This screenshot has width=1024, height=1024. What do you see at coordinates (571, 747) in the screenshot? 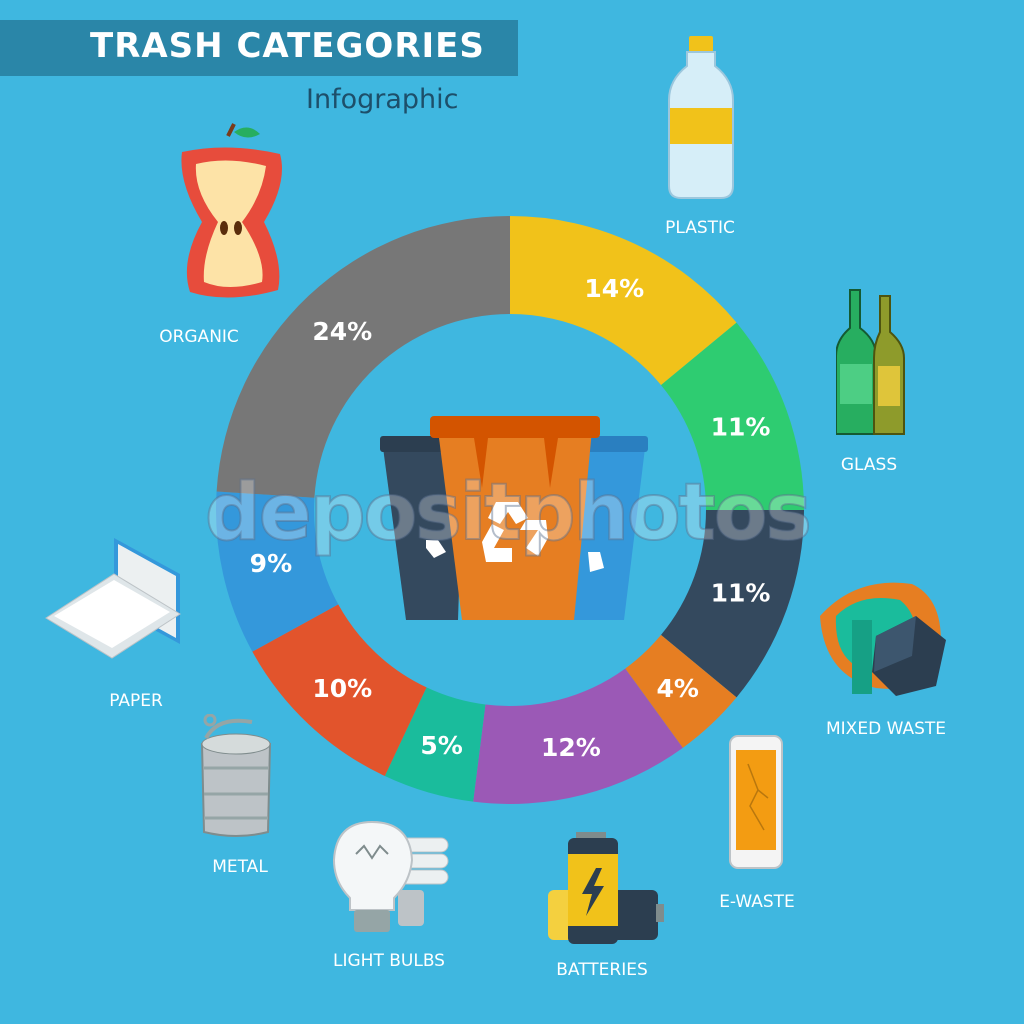
I see `value-label-batteries: 12%` at bounding box center [571, 747].